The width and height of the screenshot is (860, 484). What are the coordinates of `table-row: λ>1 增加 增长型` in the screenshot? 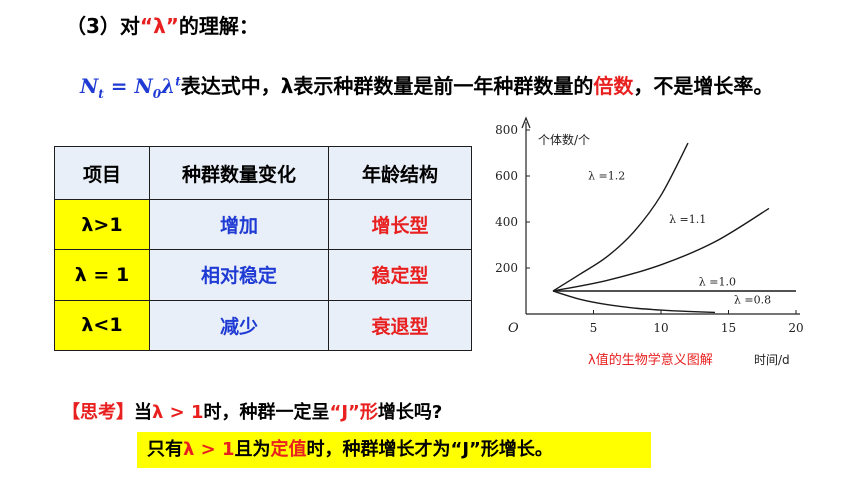 It's located at (263, 224).